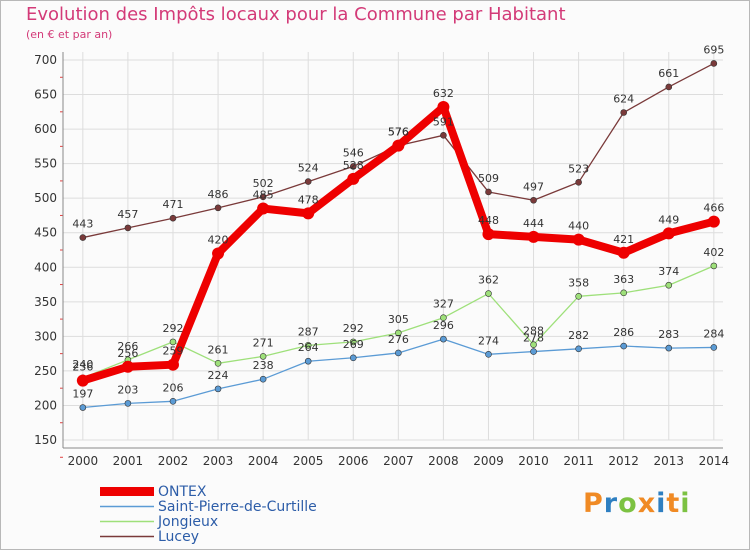 The width and height of the screenshot is (750, 550). I want to click on x-tick-label: 2012, so click(623, 461).